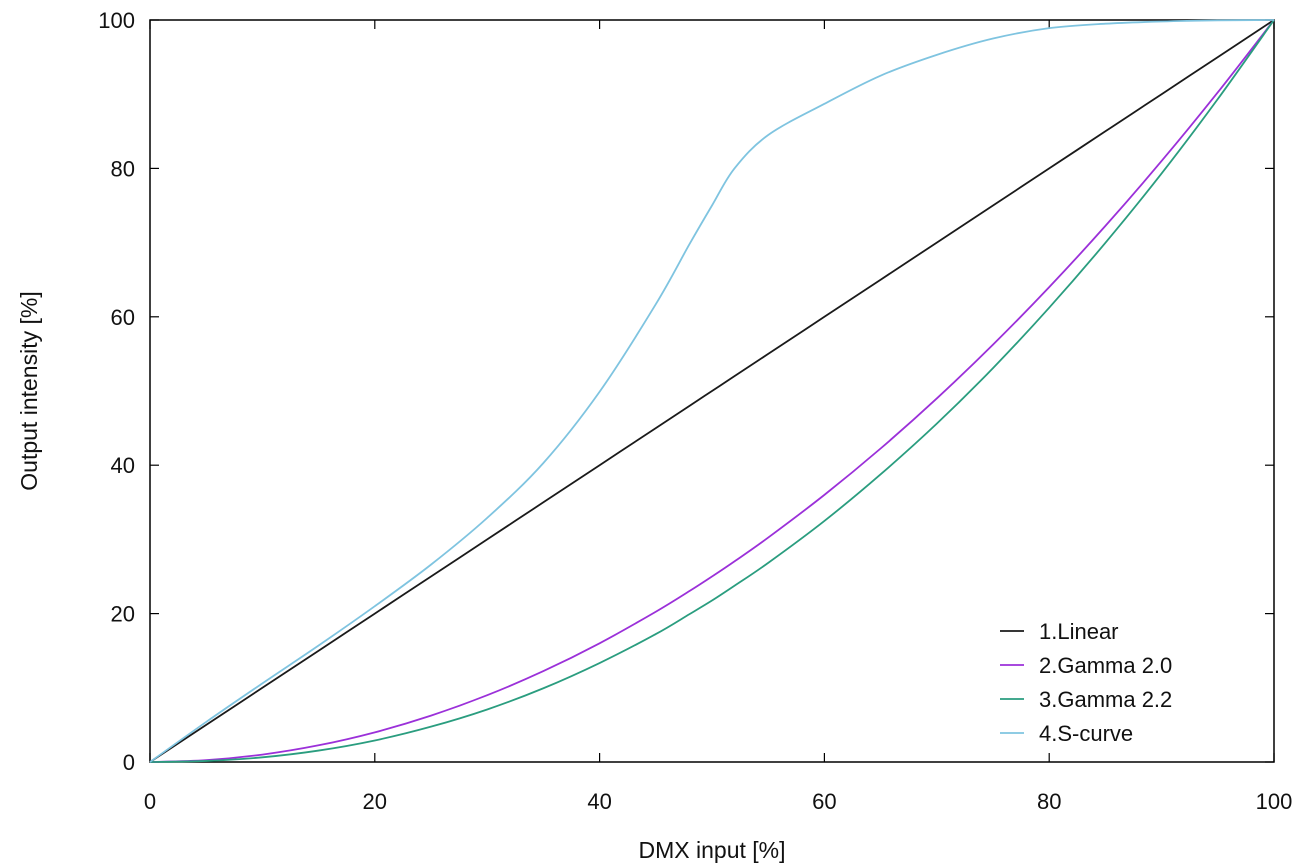 The width and height of the screenshot is (1295, 865). I want to click on legend-label: 2.Gamma 2.0, so click(1105, 665).